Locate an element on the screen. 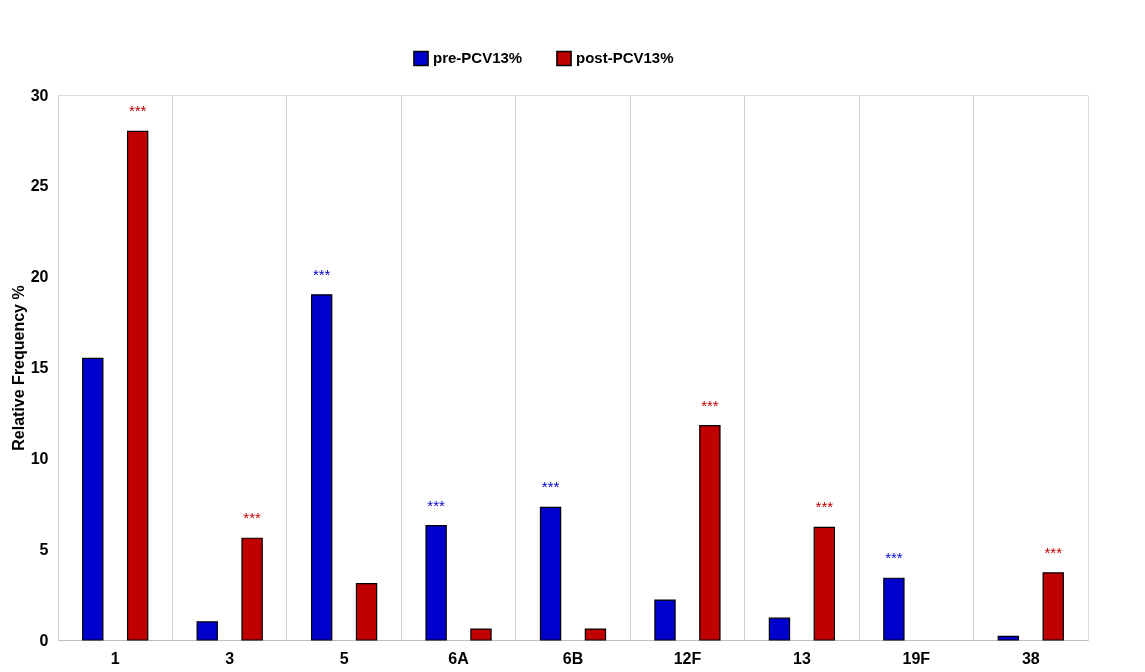 The height and width of the screenshot is (672, 1145). y-tick-label: 0 is located at coordinates (44, 640).